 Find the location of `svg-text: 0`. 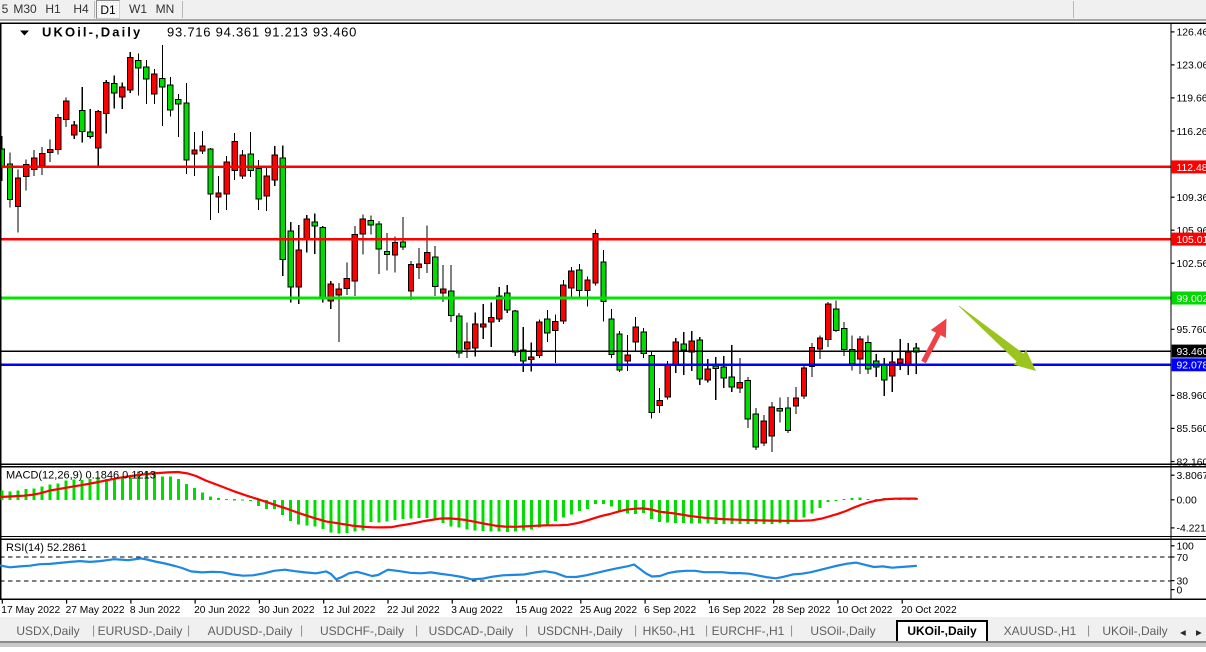

svg-text: 0 is located at coordinates (1180, 590).